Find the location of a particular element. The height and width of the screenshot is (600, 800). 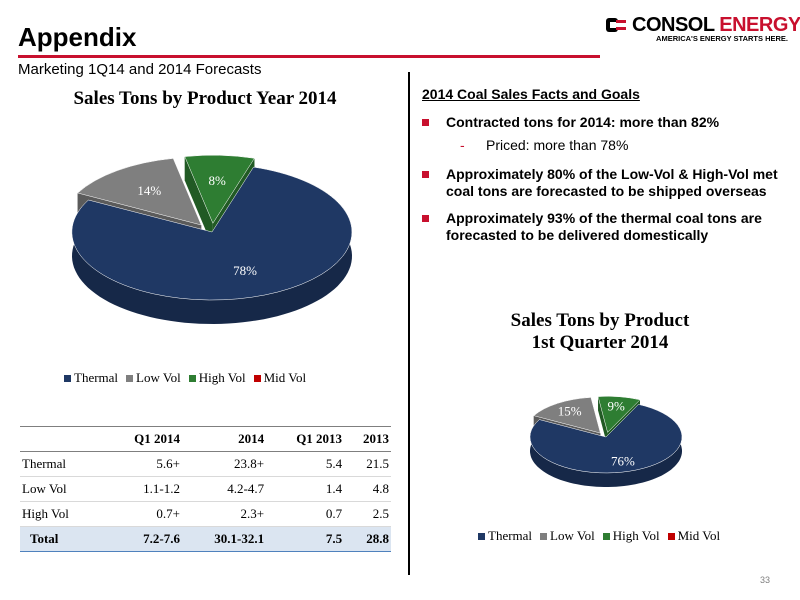

table-cell: 30.1-32.1 is located at coordinates (224, 539).